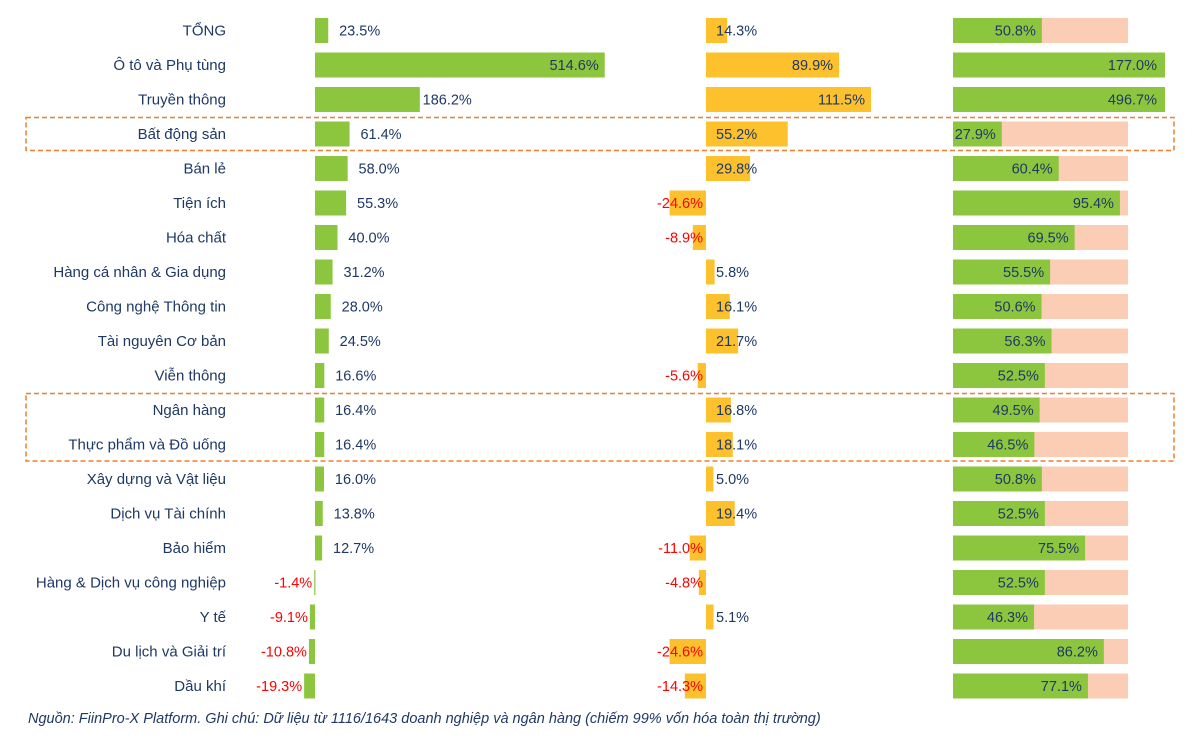 The height and width of the screenshot is (737, 1200). Describe the element at coordinates (1014, 308) in the screenshot. I see `series3-value-label: 50.6%` at that location.